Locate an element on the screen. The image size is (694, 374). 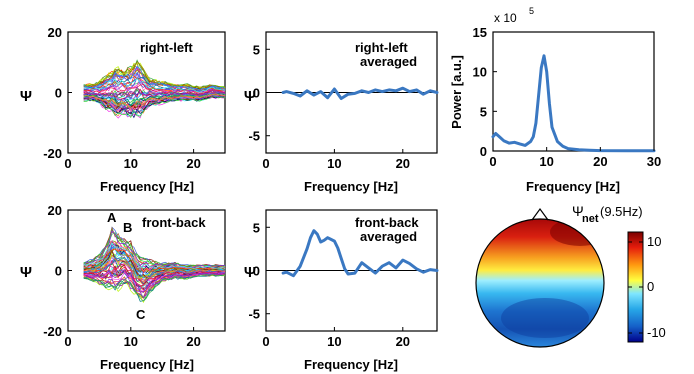
p3-xlabel: Frequency [Hz] is located at coordinates (573, 186).